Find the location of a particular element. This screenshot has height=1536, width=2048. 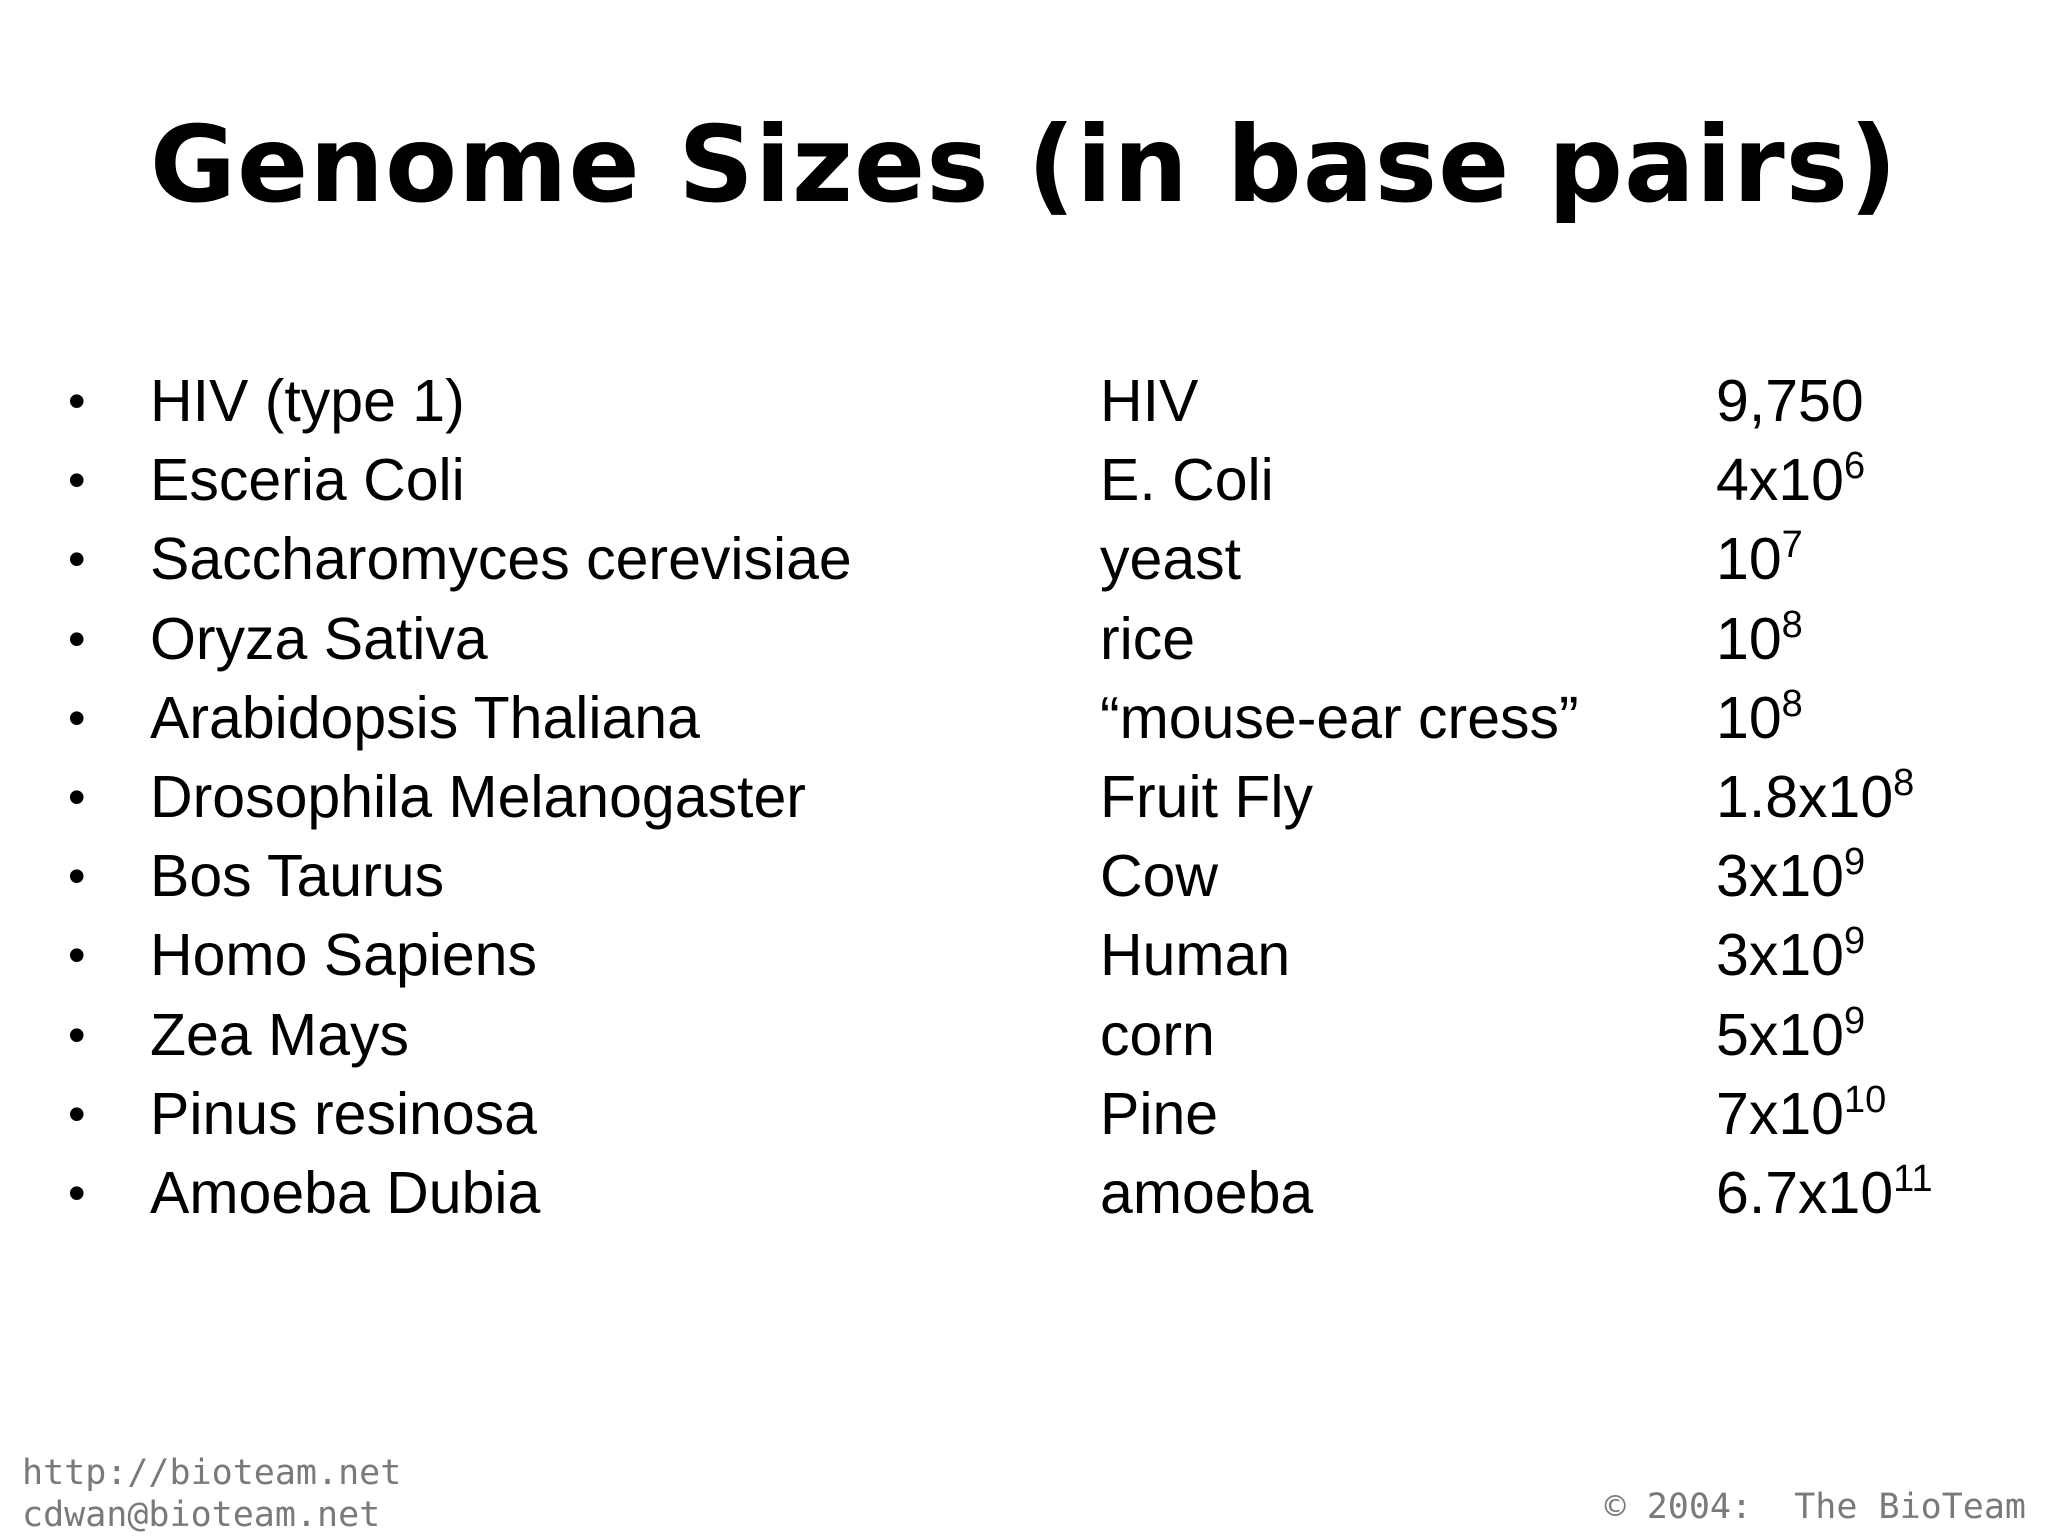

scientific-name: Zea Mays is located at coordinates (280, 1034).